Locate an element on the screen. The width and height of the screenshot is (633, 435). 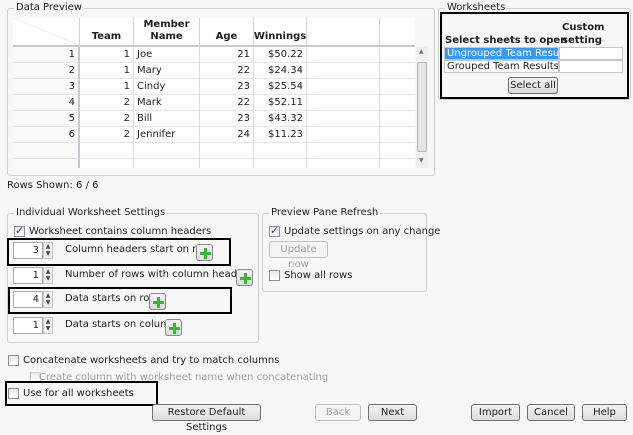
restore-defaults-button: Restore Default Settings is located at coordinates (206, 418).